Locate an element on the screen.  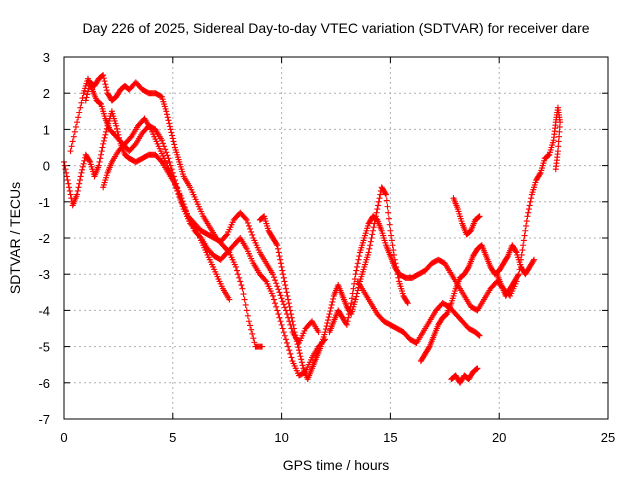
y-tick-label: 0 is located at coordinates (46, 166).